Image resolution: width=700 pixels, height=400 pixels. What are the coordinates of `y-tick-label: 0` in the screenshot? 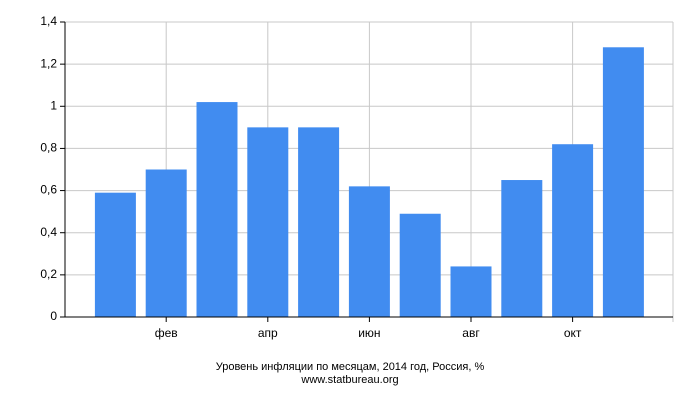 It's located at (53, 316).